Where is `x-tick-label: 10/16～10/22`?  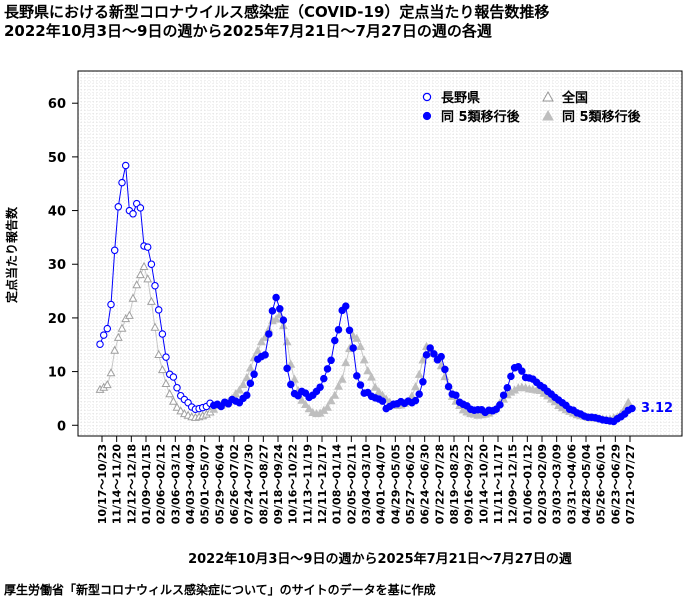
x-tick-label: 10/16～10/22 is located at coordinates (293, 484).